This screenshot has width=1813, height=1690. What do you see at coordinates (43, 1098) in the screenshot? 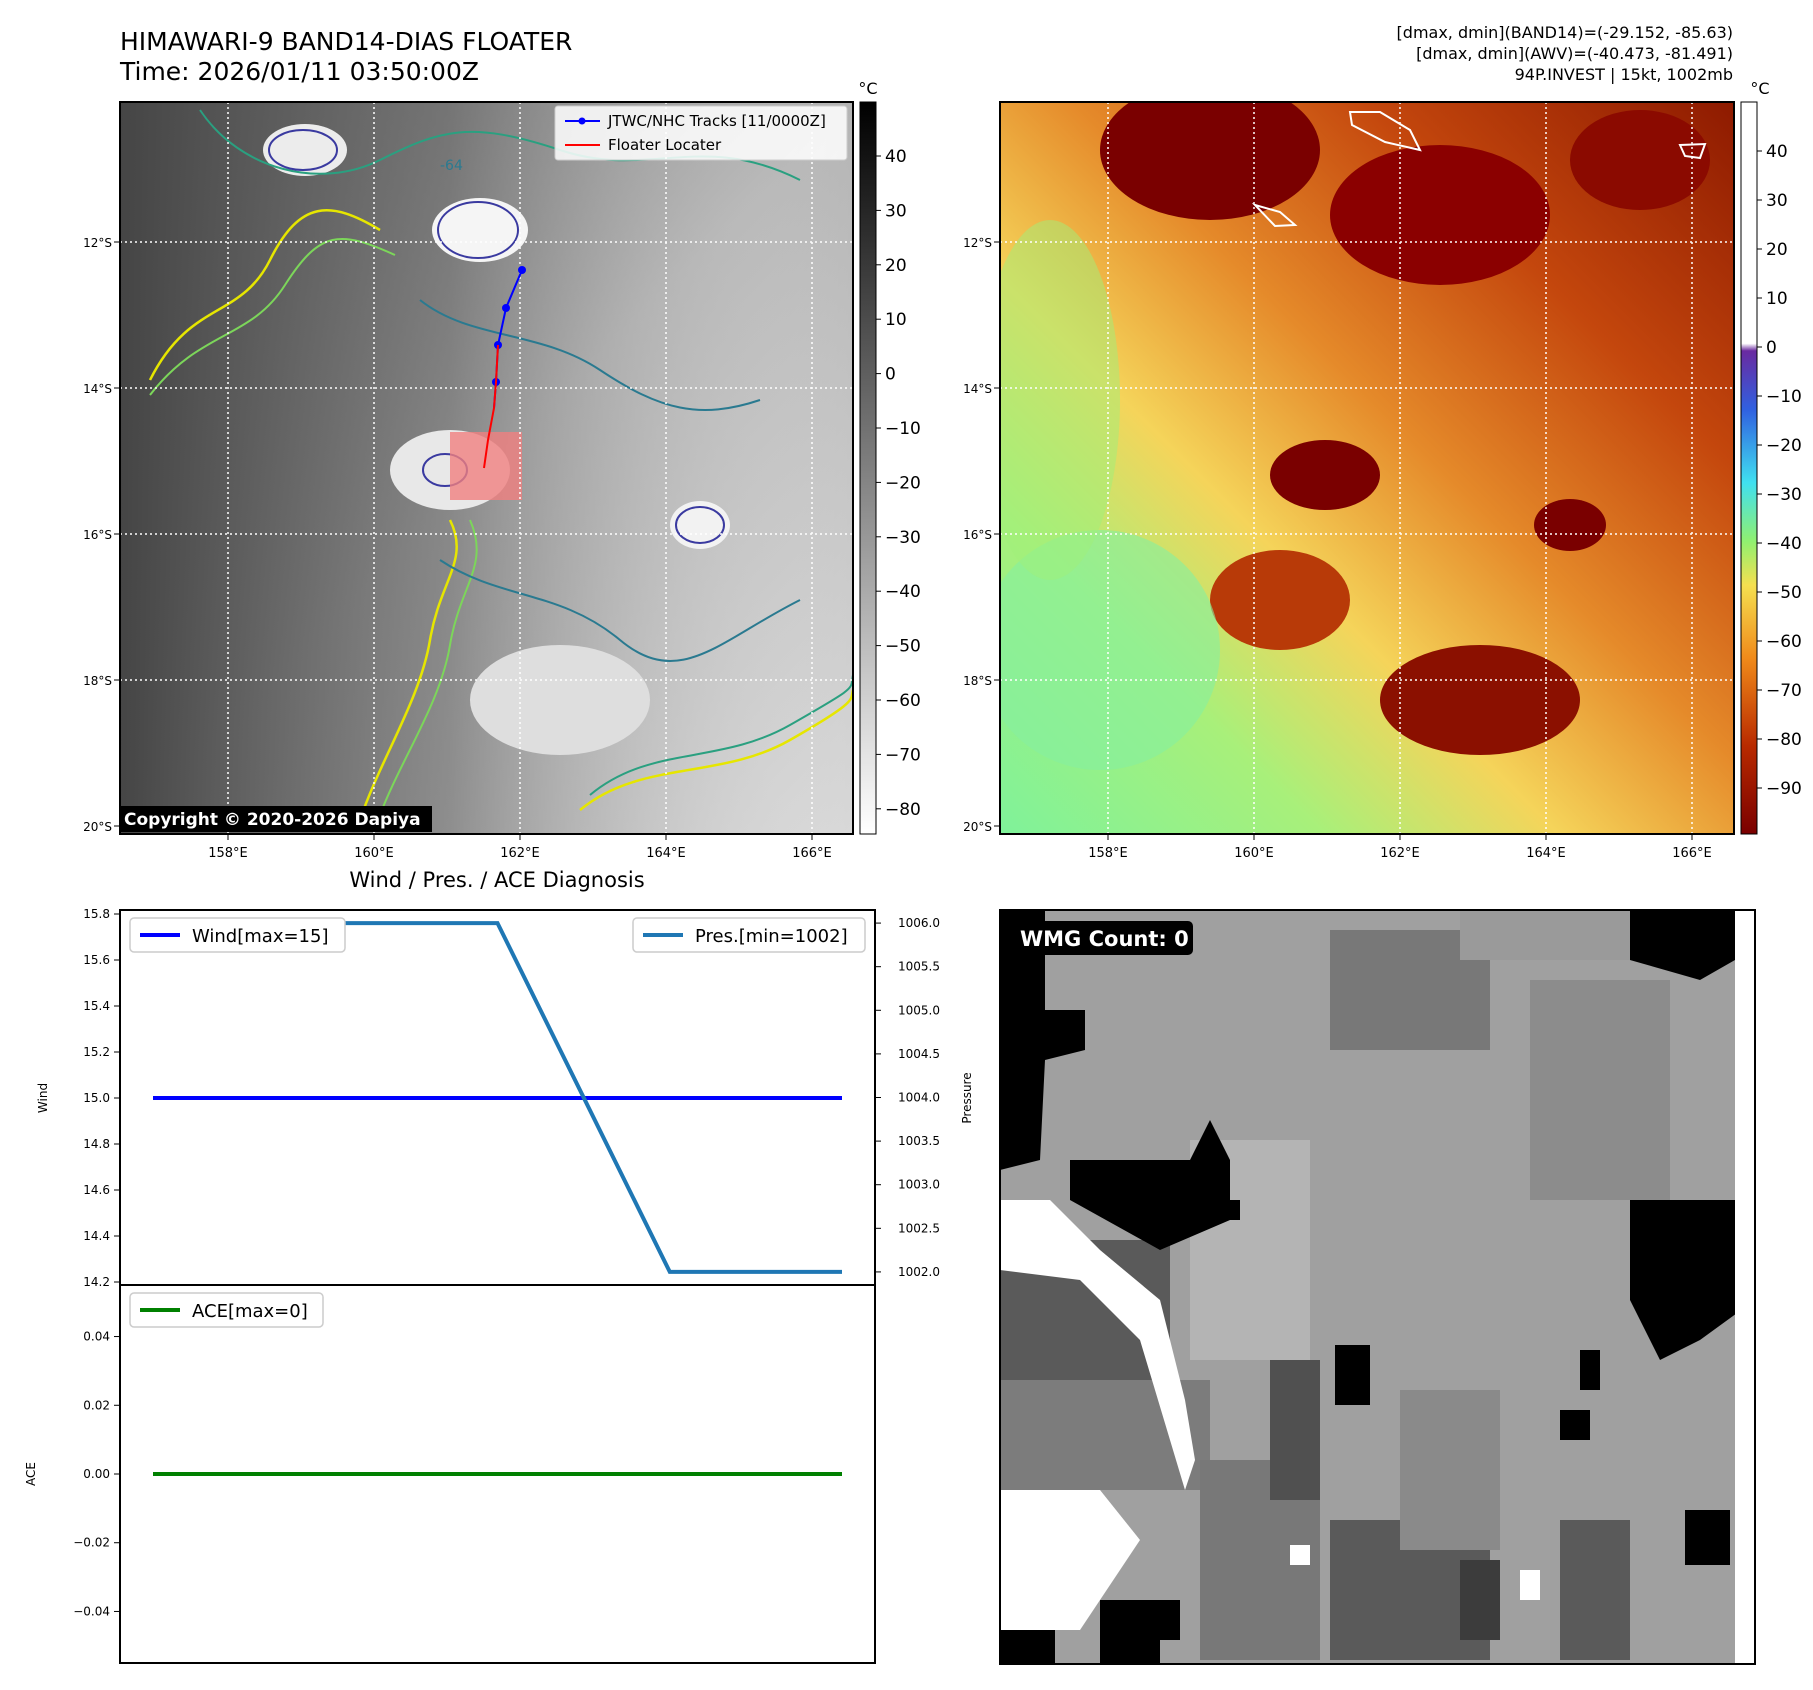
I see `wind-axis-label: Wind` at bounding box center [43, 1098].